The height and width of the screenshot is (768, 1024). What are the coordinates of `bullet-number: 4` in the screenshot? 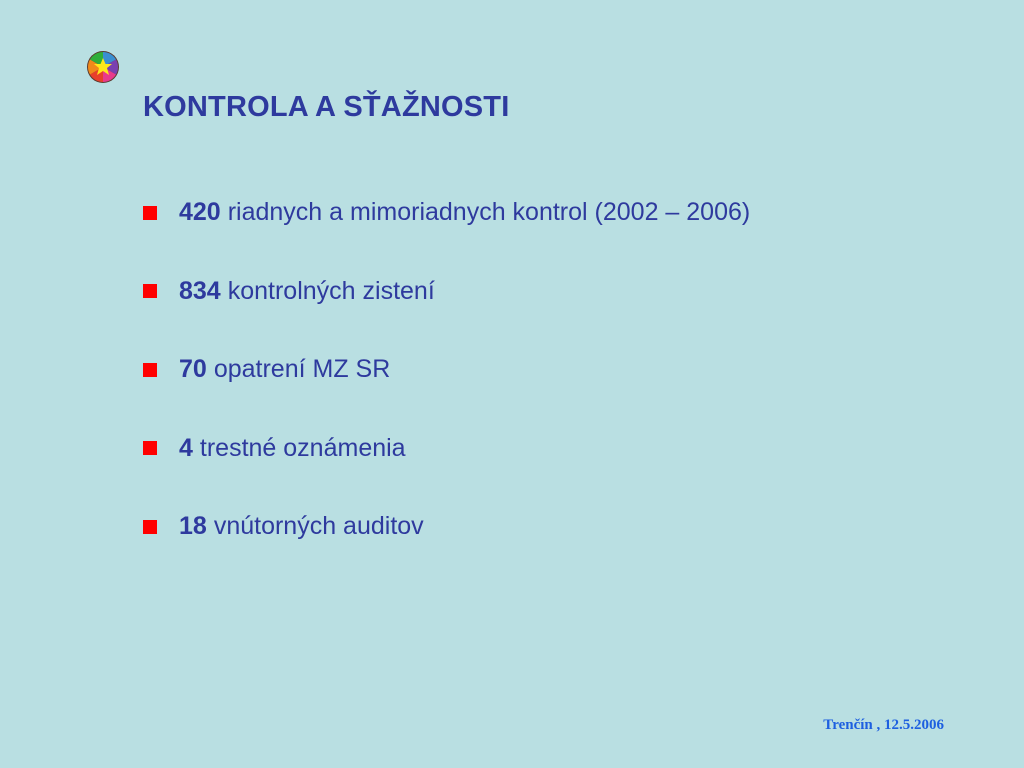 It's located at (186, 447).